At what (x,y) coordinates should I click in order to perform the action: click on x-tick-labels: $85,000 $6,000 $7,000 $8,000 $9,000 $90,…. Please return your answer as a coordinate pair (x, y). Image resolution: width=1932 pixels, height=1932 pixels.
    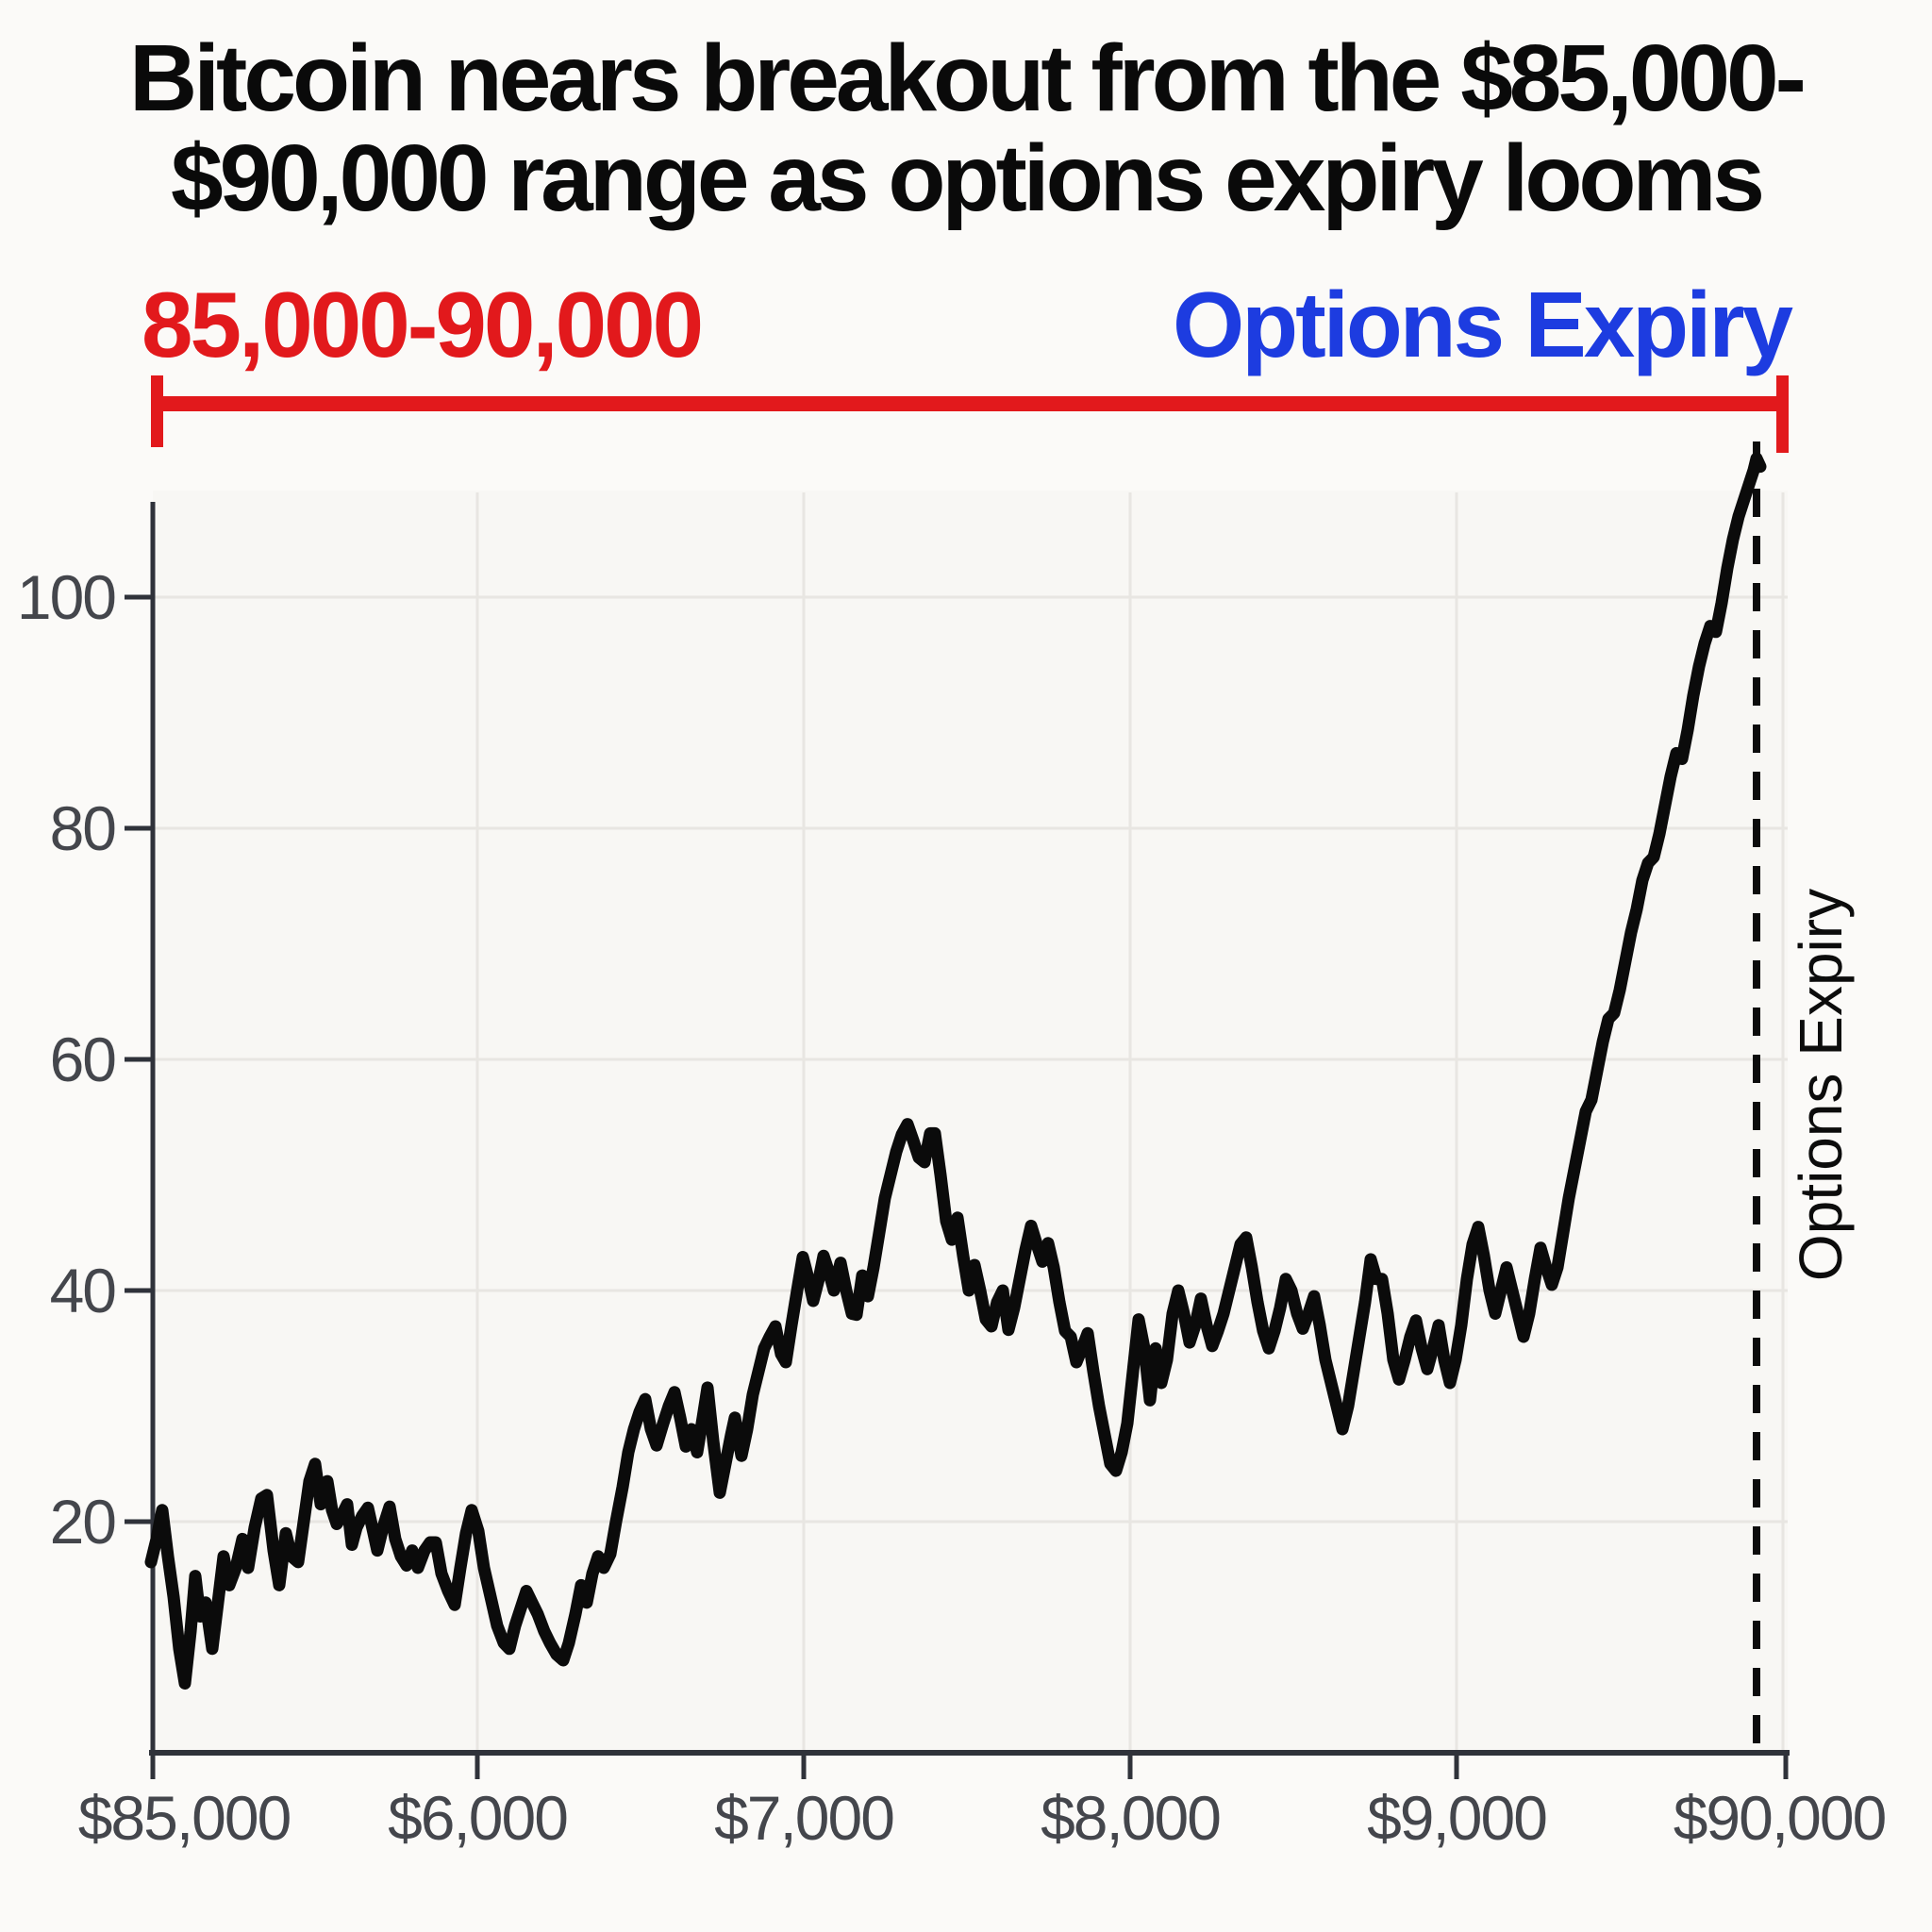
    Looking at the image, I should click on (983, 1818).